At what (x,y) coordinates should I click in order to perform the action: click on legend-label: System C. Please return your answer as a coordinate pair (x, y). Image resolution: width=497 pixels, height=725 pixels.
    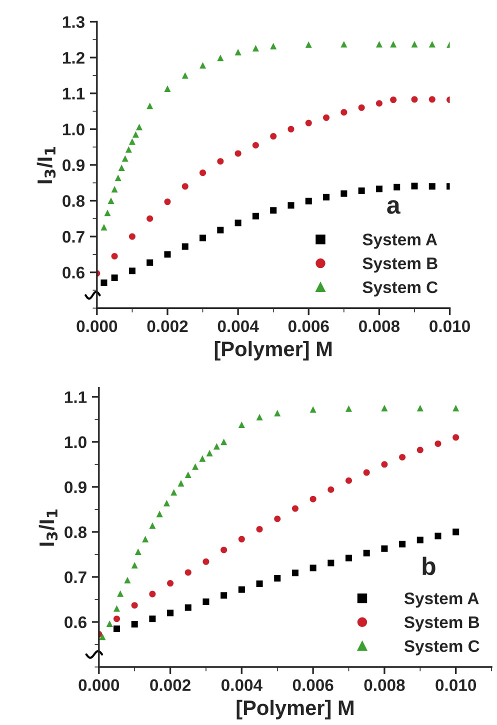
    Looking at the image, I should click on (400, 288).